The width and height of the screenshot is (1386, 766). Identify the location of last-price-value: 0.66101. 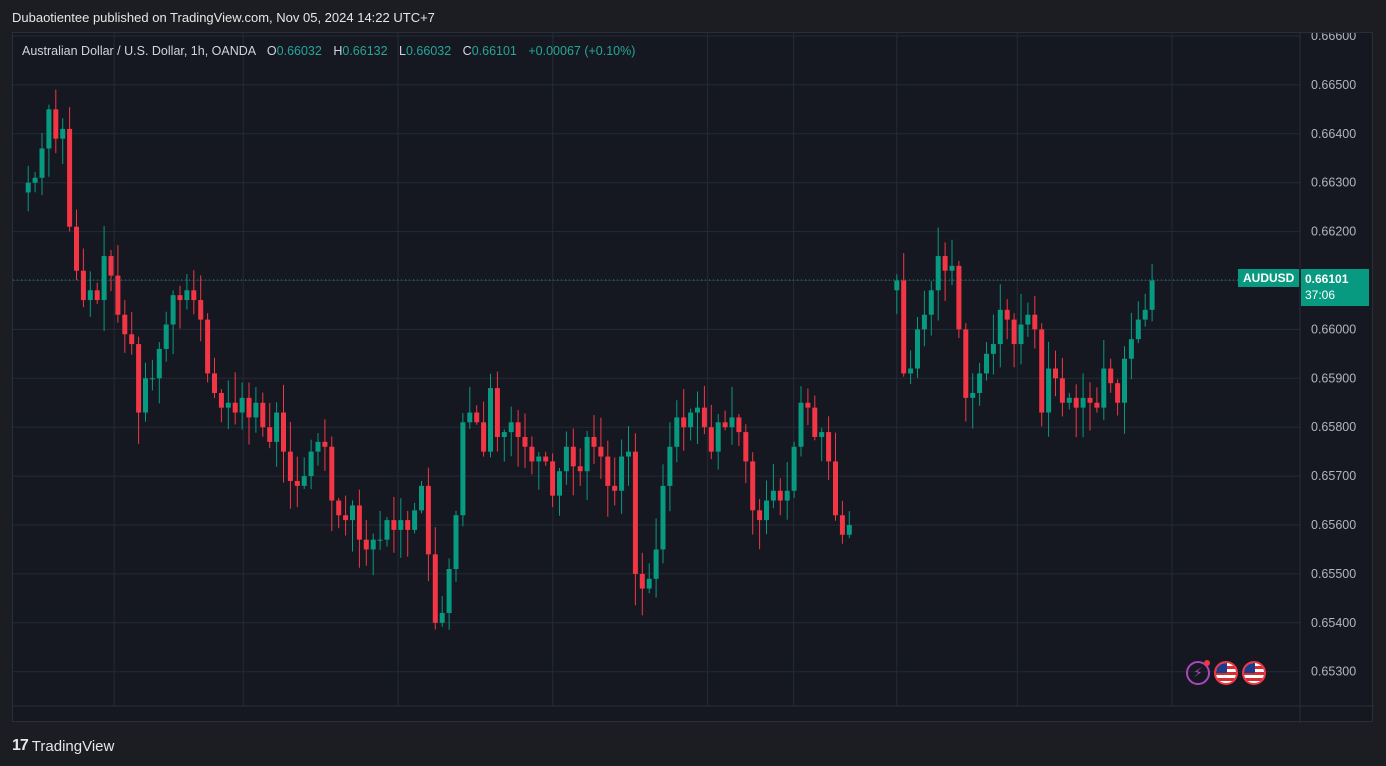
(1327, 279).